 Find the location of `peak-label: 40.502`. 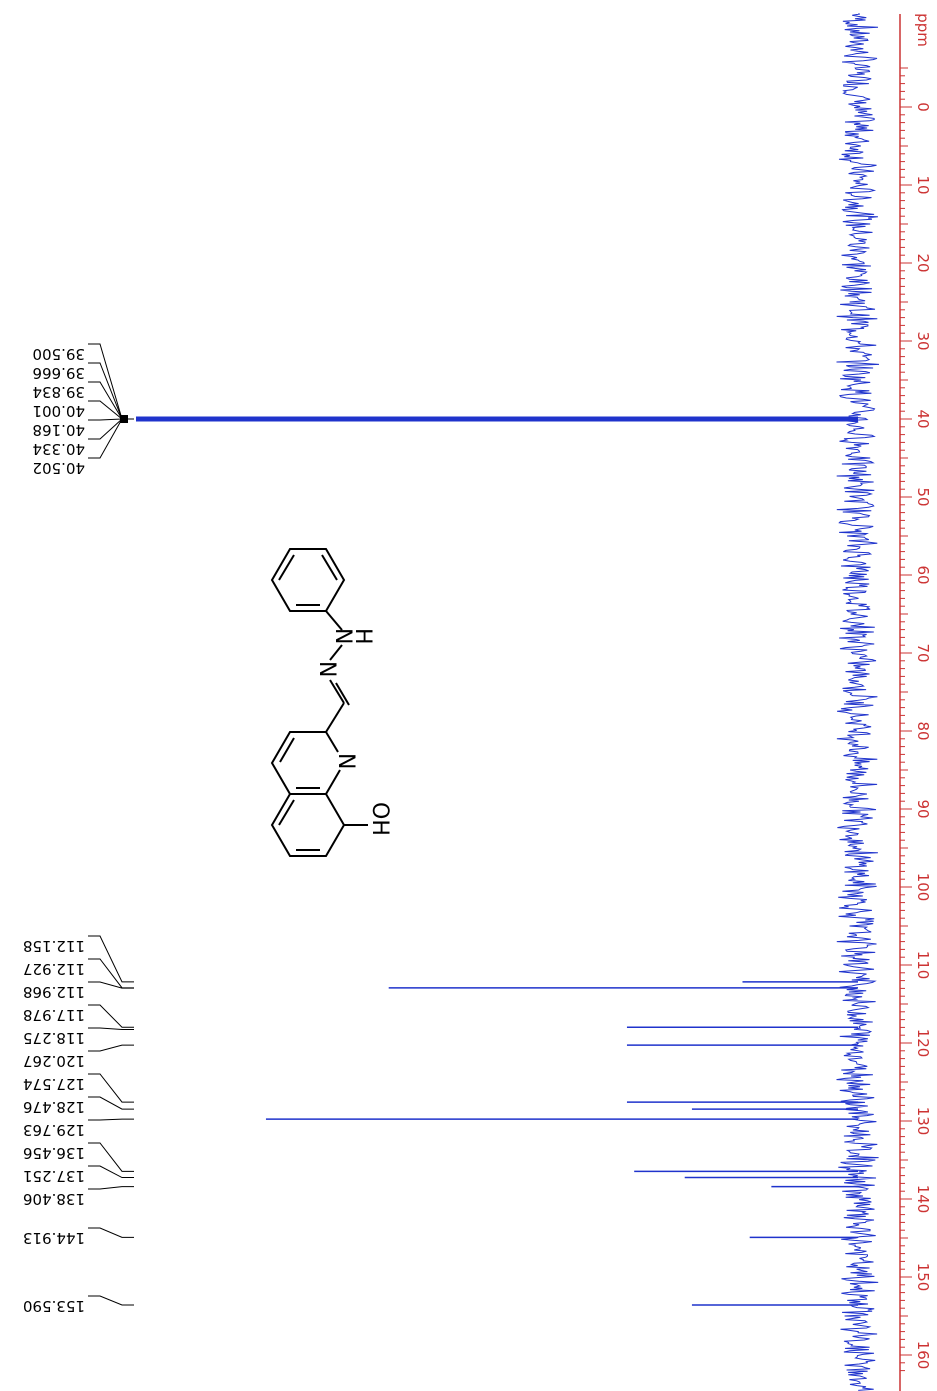

peak-label: 40.502 is located at coordinates (59, 468).